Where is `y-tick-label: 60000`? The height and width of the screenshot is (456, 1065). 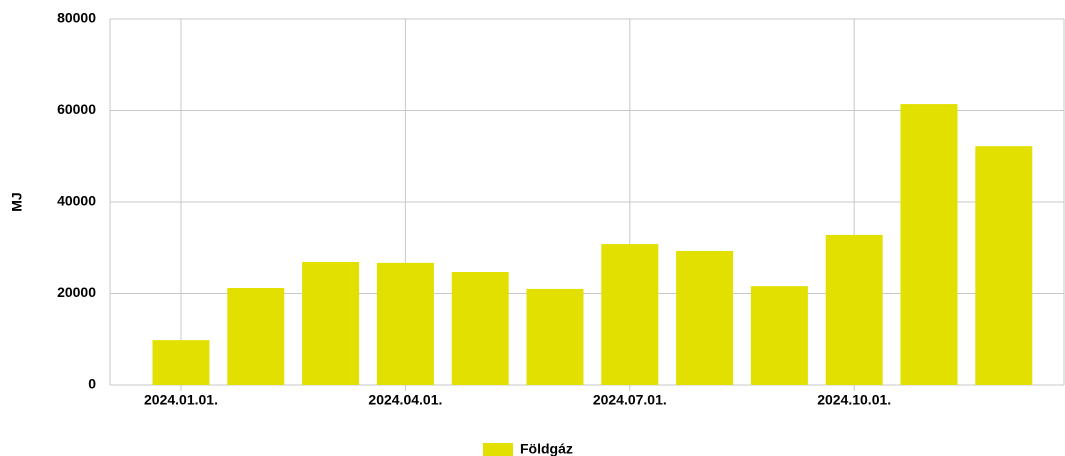
y-tick-label: 60000 is located at coordinates (76, 109).